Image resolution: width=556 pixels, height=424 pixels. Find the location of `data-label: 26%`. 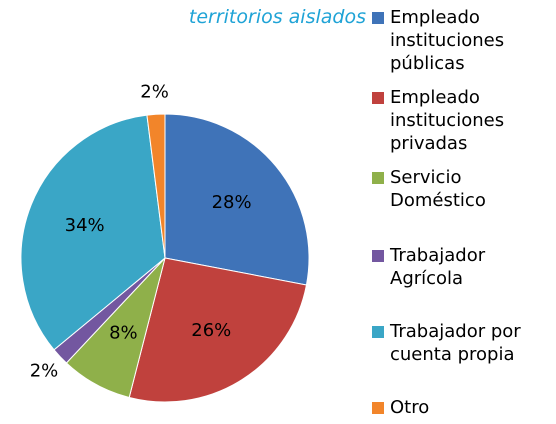

data-label: 26% is located at coordinates (211, 330).